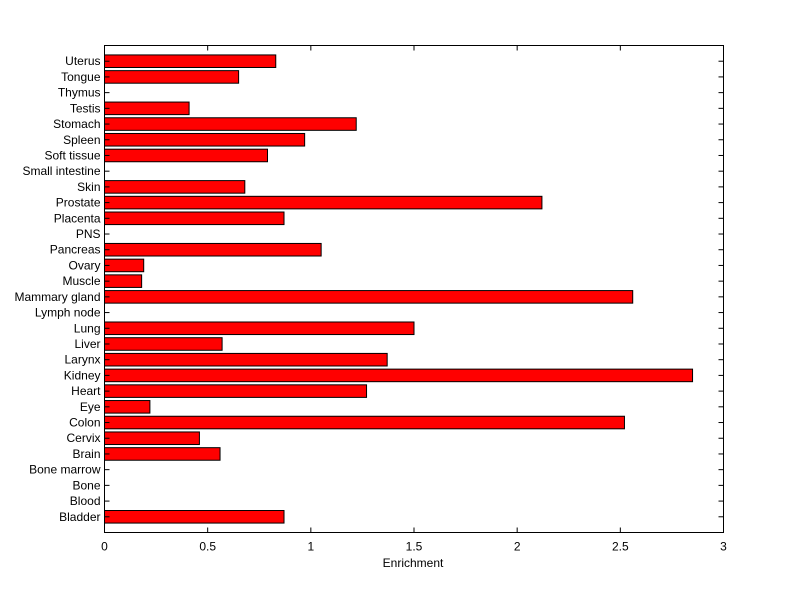 The height and width of the screenshot is (604, 800). I want to click on bar-skin, so click(175, 187).